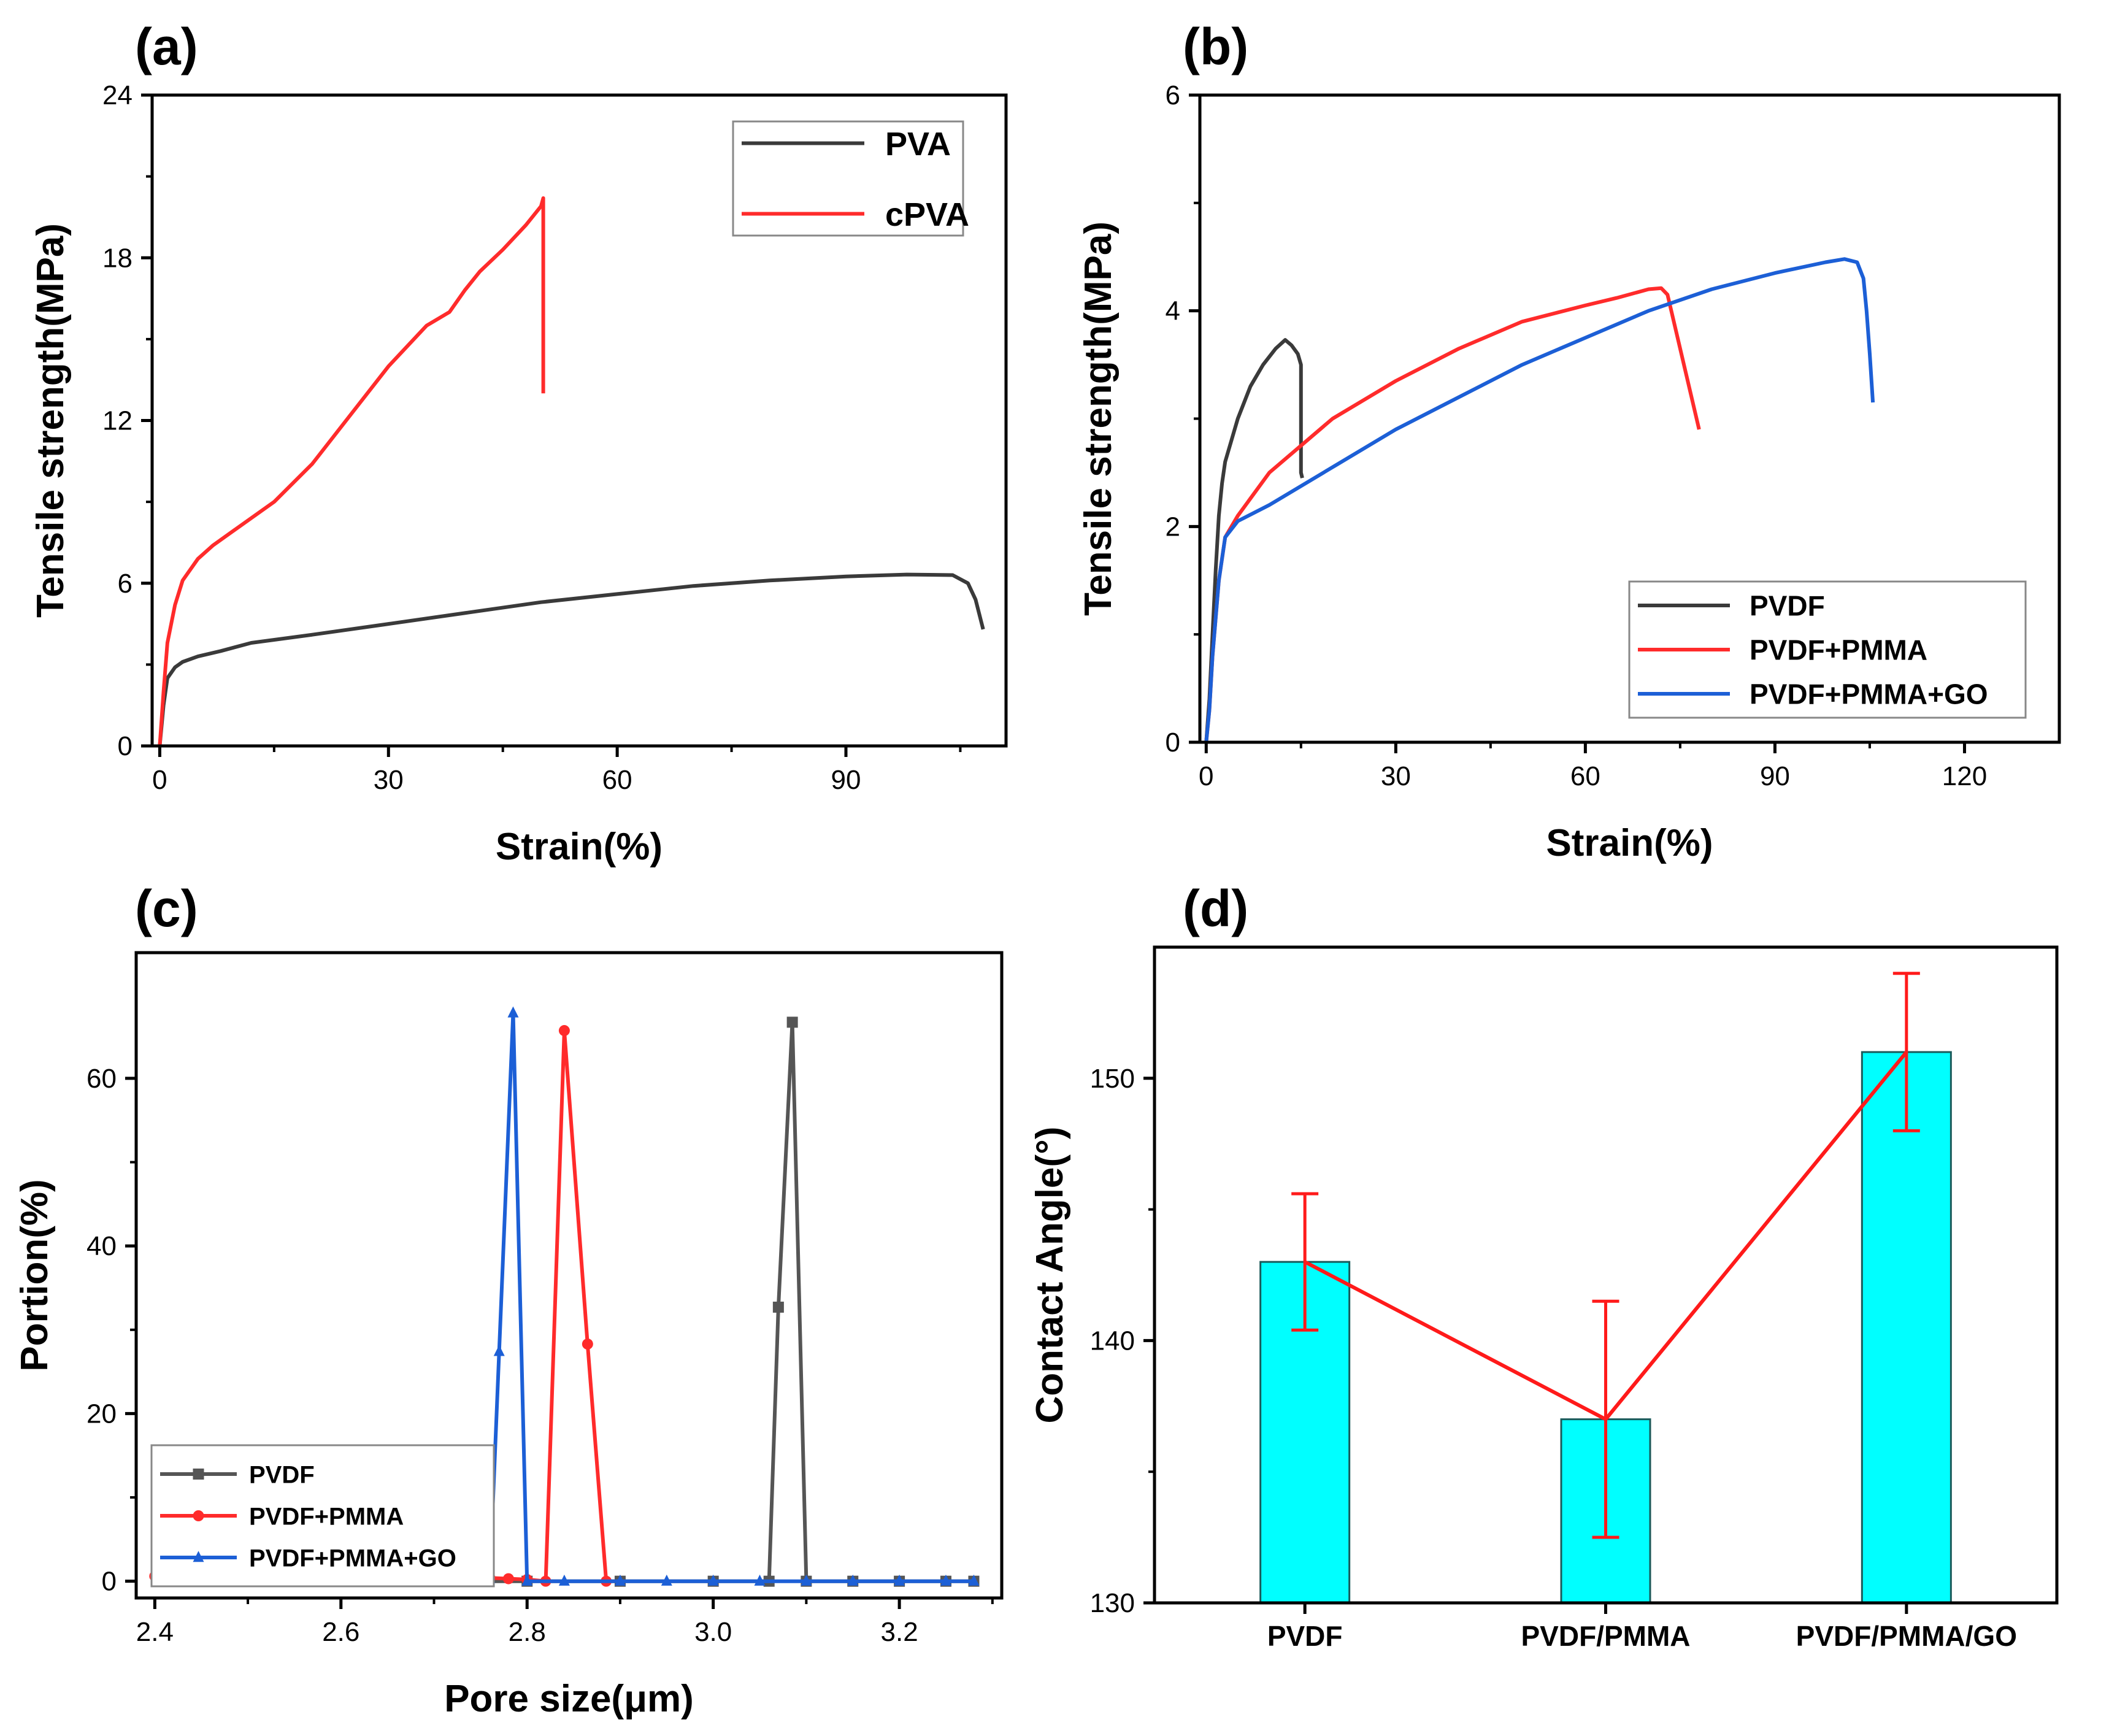  I want to click on y-tick-label: 150, so click(1112, 1079).